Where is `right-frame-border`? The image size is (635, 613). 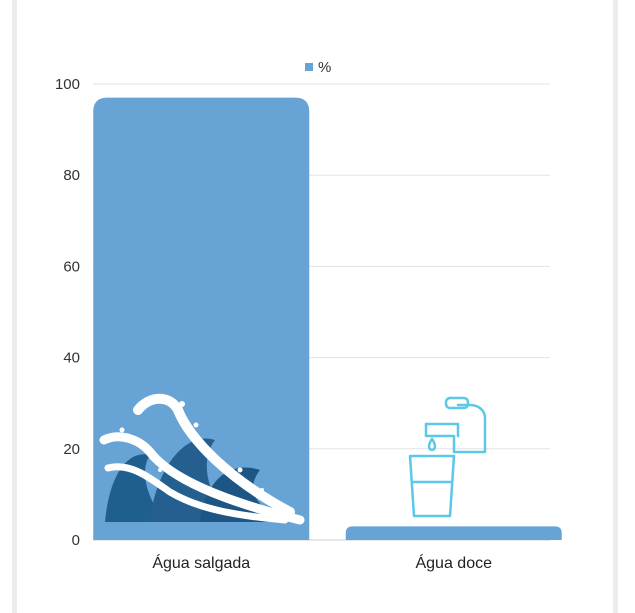 right-frame-border is located at coordinates (615, 306).